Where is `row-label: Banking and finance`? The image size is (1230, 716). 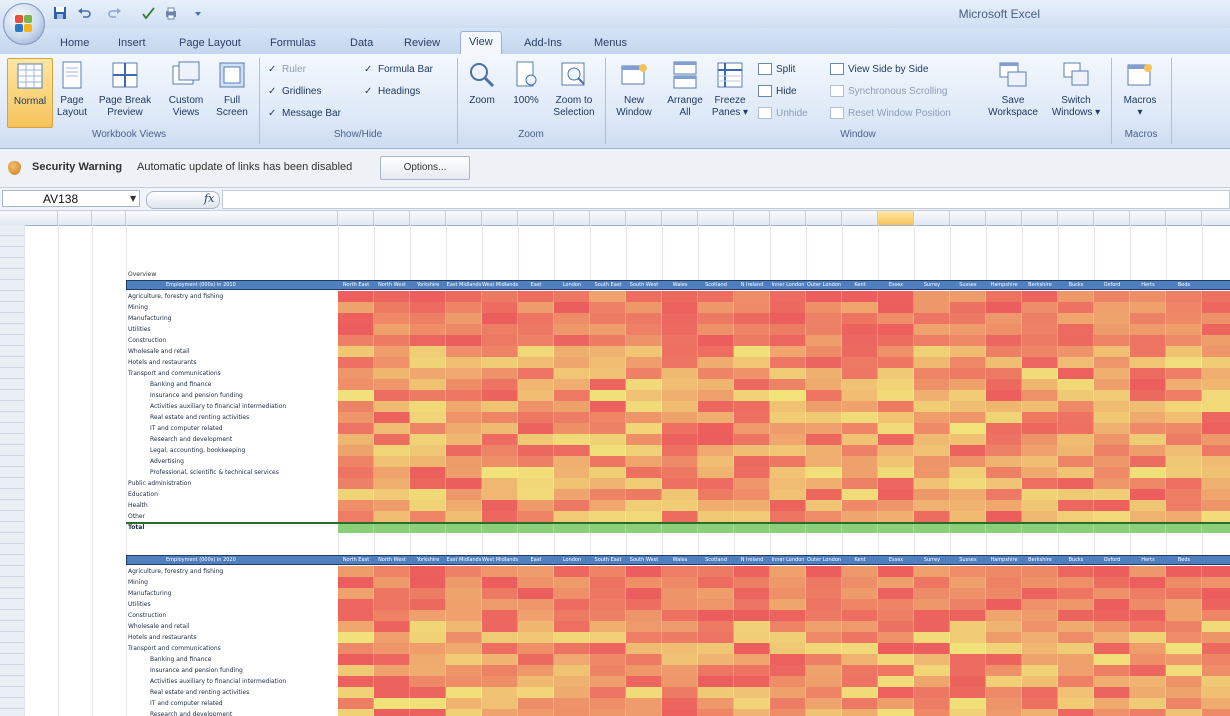
row-label: Banking and finance is located at coordinates (181, 659).